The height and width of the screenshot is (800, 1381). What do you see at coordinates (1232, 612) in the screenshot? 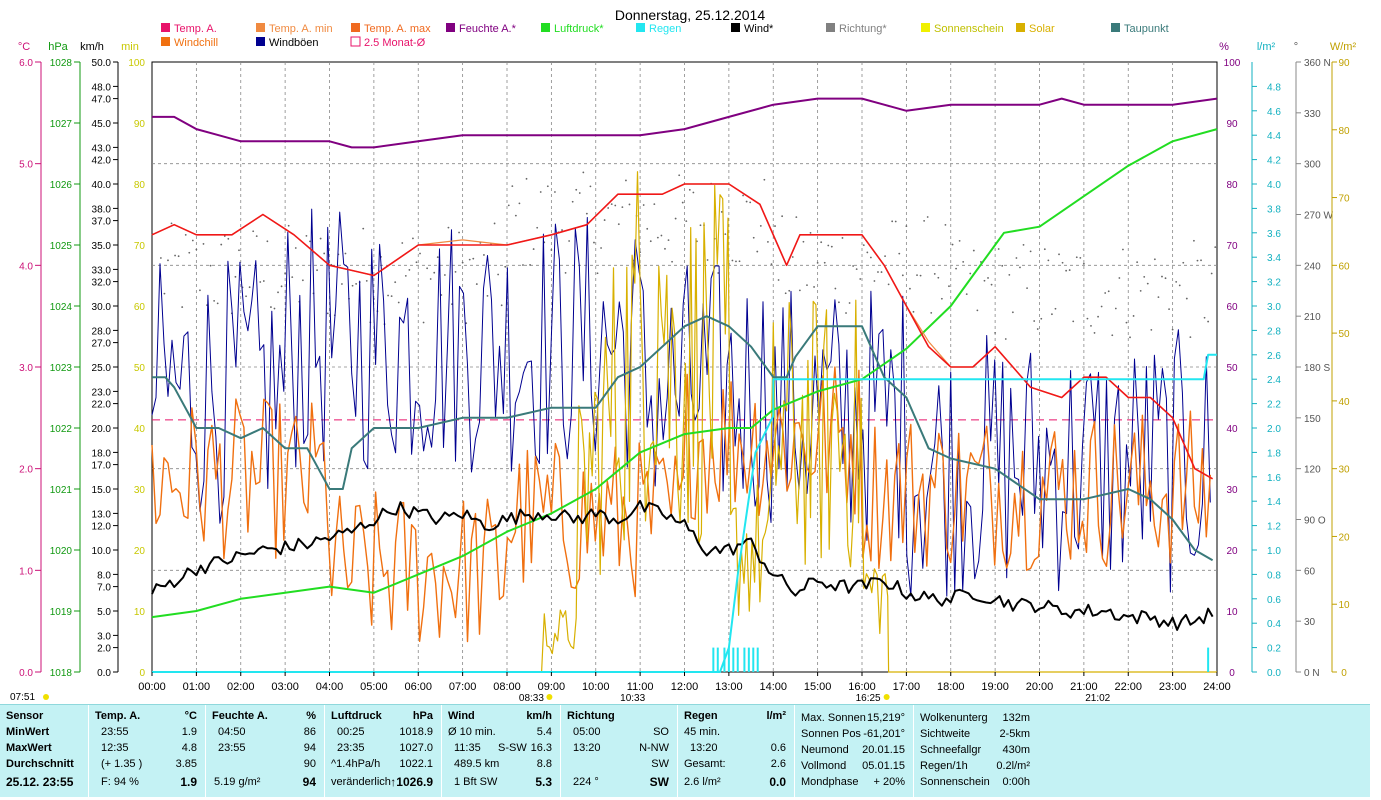
I see `axis-tick-label: 10` at bounding box center [1232, 612].